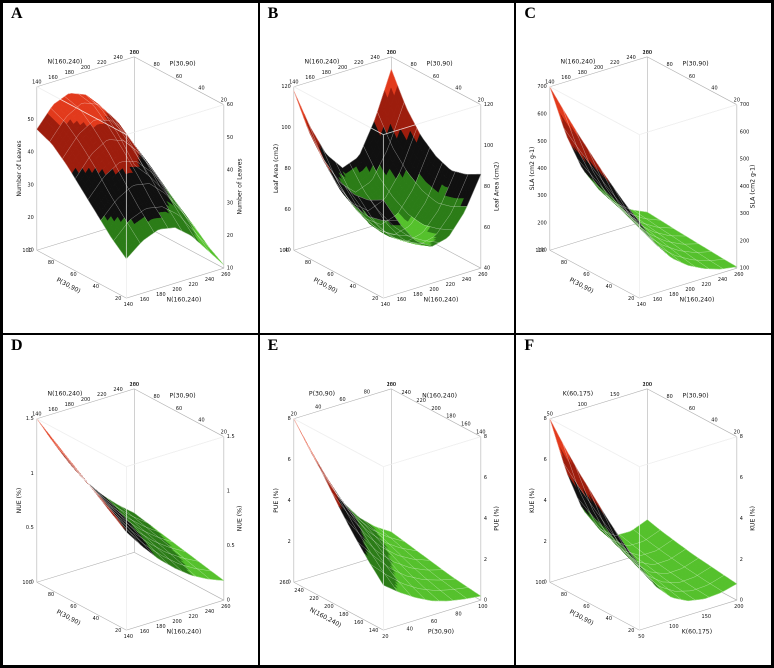  Describe the element at coordinates (564, 263) in the screenshot. I see `y-tick-bottom: 80` at that location.